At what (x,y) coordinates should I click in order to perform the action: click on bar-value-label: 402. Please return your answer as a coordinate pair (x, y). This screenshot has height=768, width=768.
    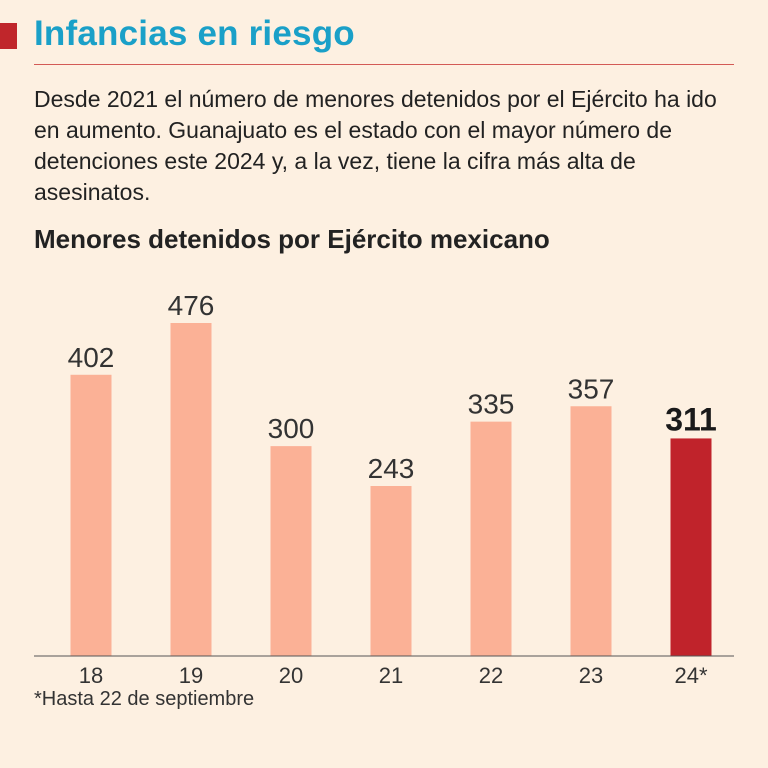
    Looking at the image, I should click on (91, 357).